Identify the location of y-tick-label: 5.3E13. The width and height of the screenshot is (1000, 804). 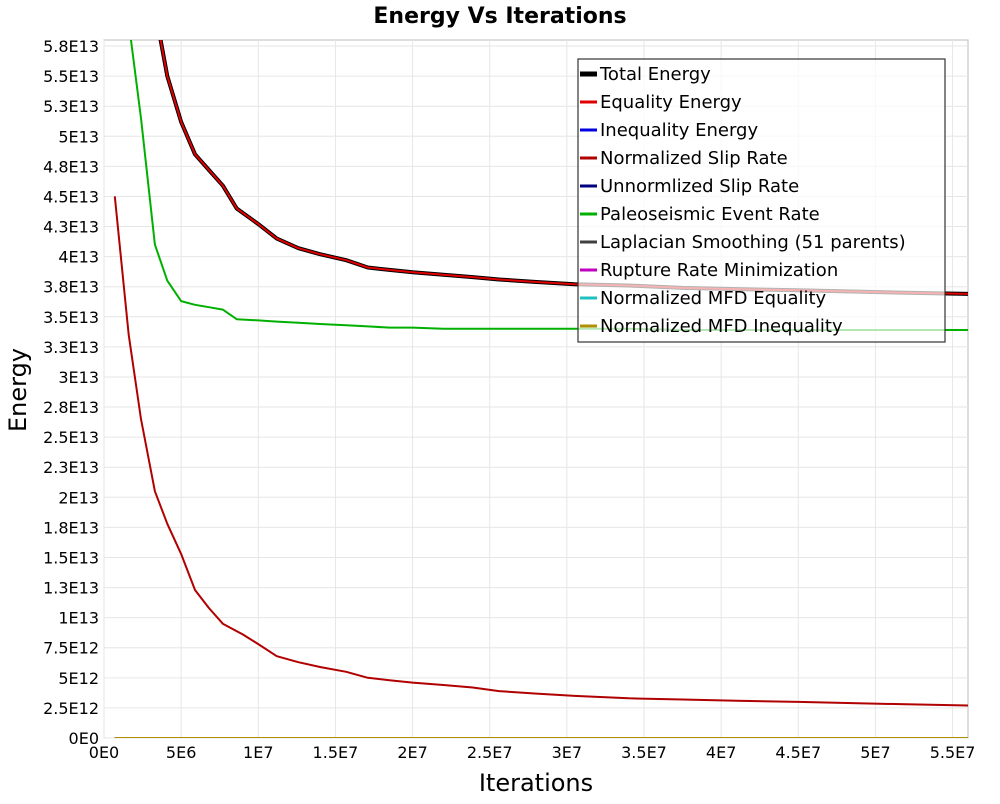
(71, 106).